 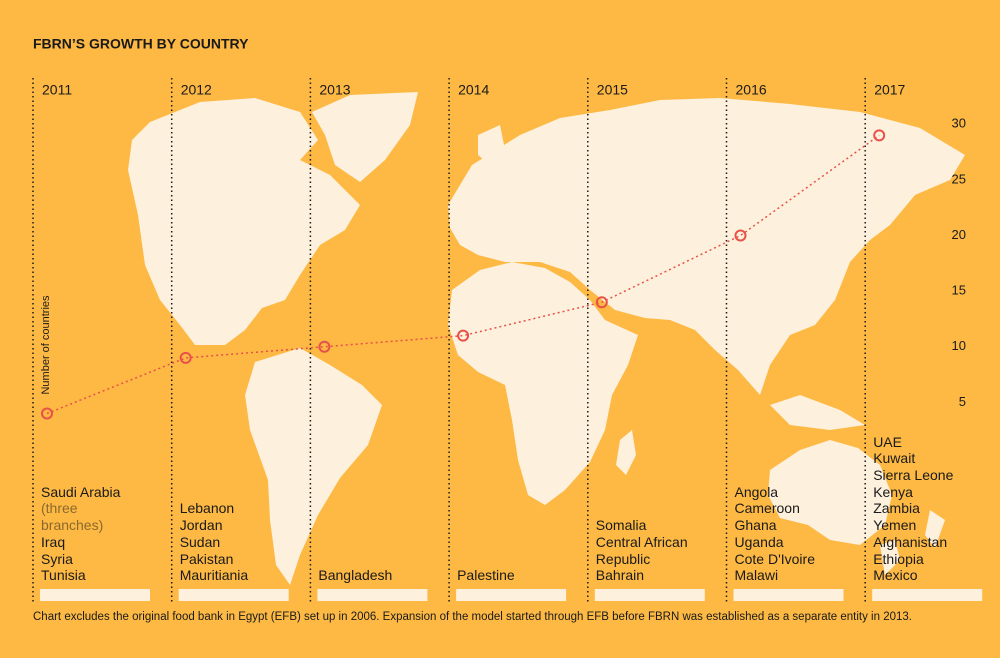 I want to click on country-name: Mauritiania, so click(x=214, y=575).